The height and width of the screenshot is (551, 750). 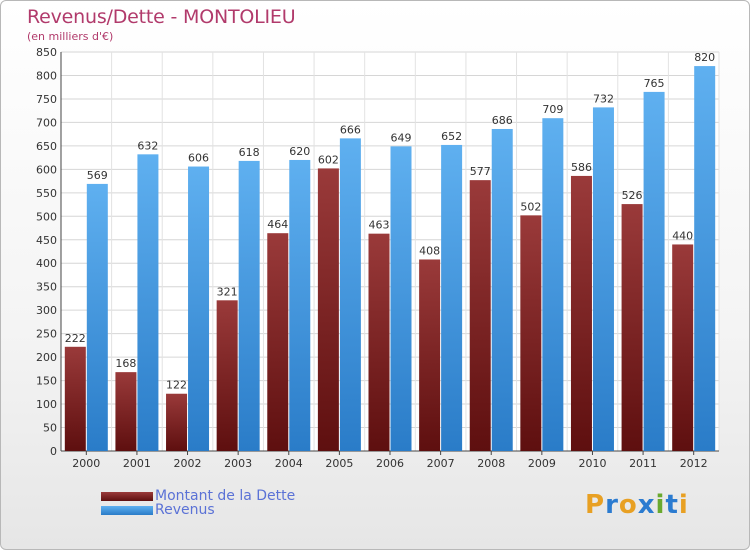 I want to click on y-tick-label: 0, so click(x=53, y=451).